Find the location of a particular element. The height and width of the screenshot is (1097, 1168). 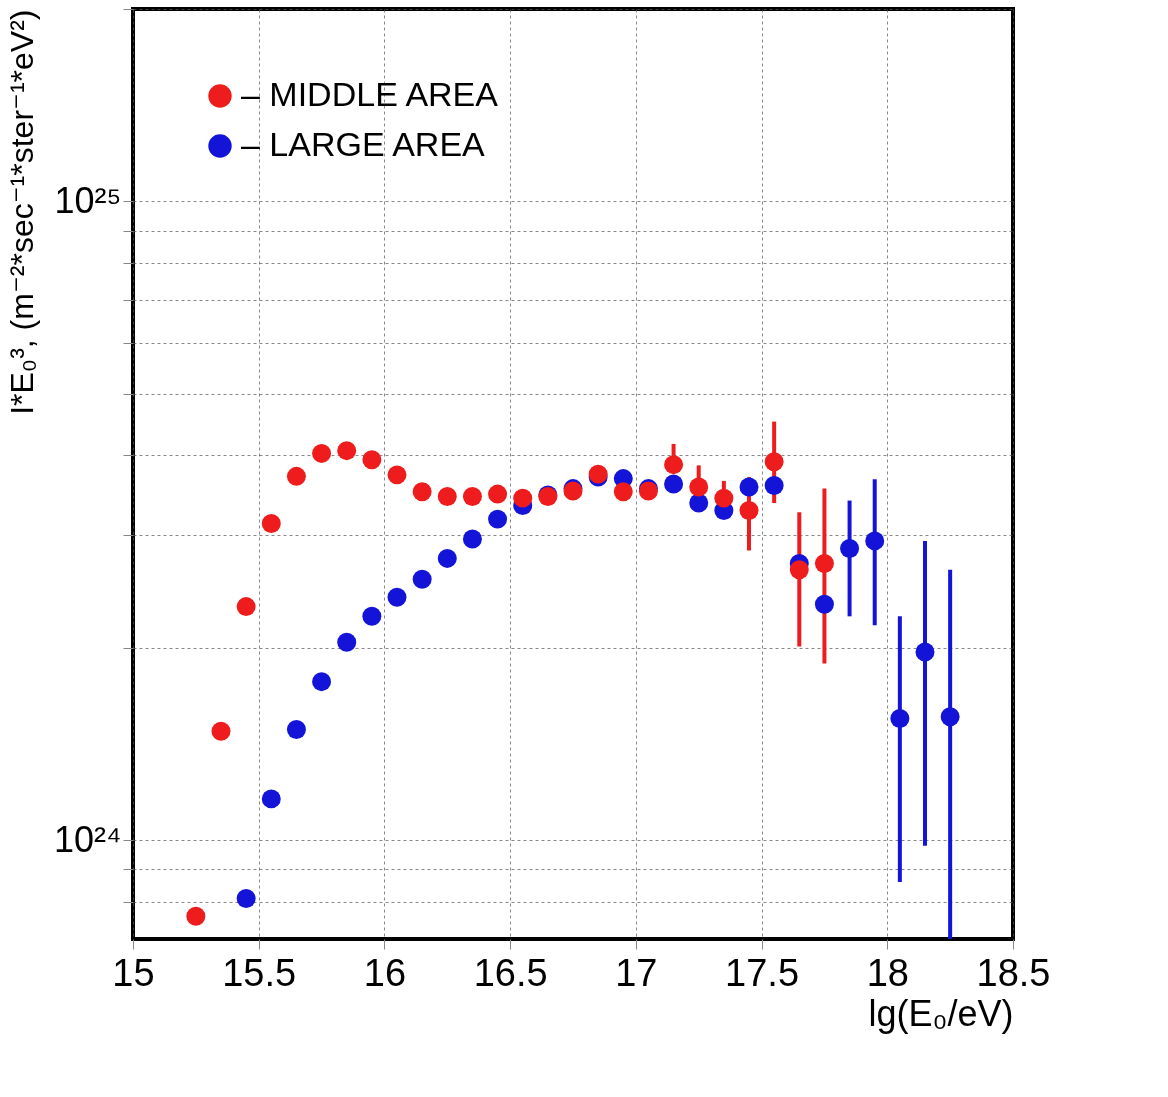

y-axis-title: I*E₀³, (m⁻²*sec⁻¹*ster⁻¹*eV²) is located at coordinates (22, 212).